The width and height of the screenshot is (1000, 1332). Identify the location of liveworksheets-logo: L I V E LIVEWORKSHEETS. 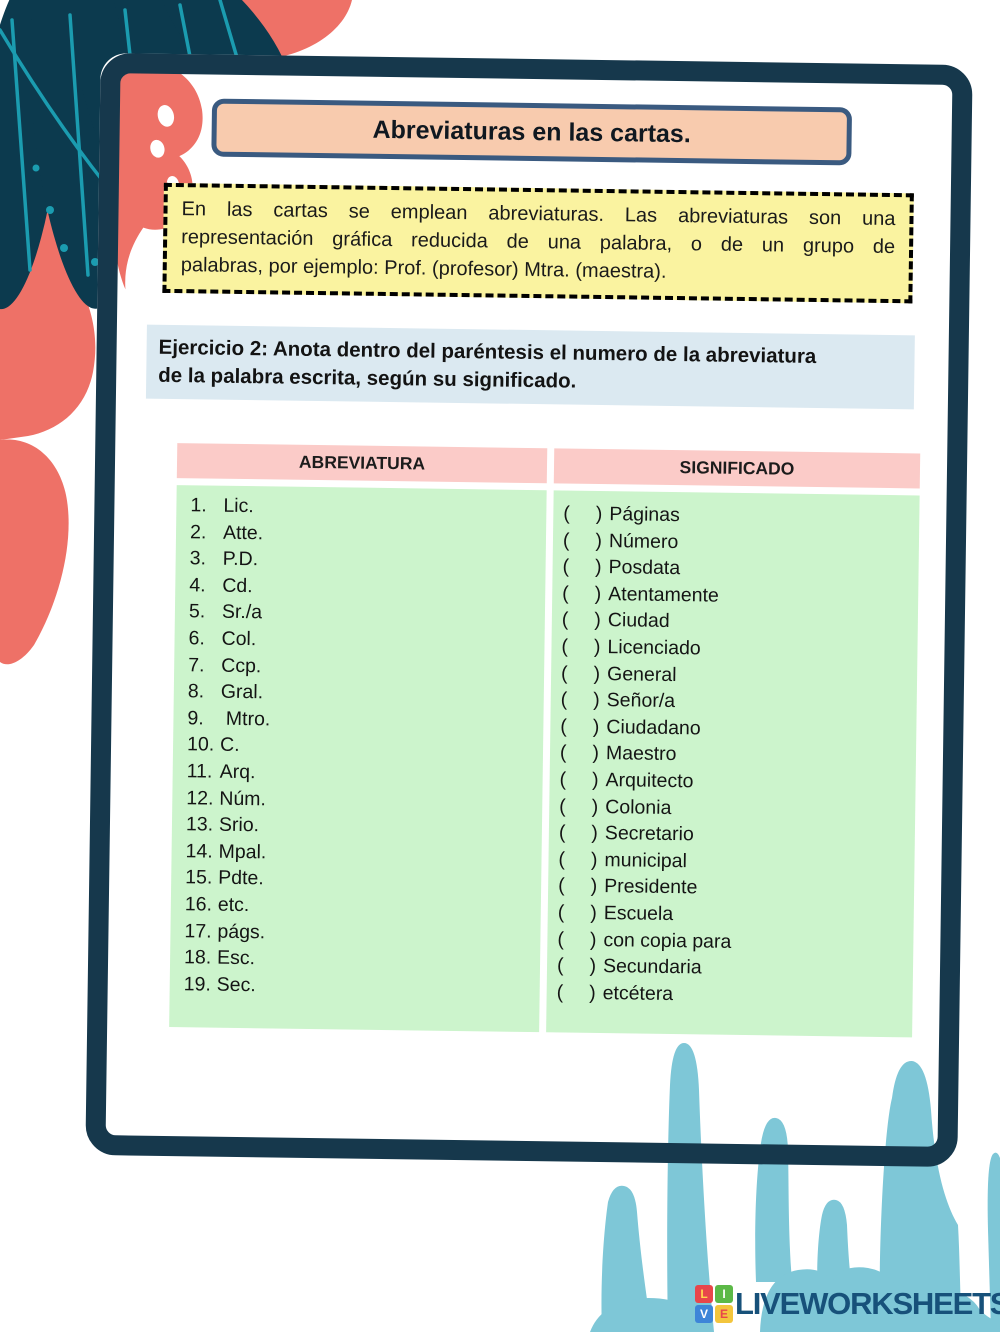
(847, 1304).